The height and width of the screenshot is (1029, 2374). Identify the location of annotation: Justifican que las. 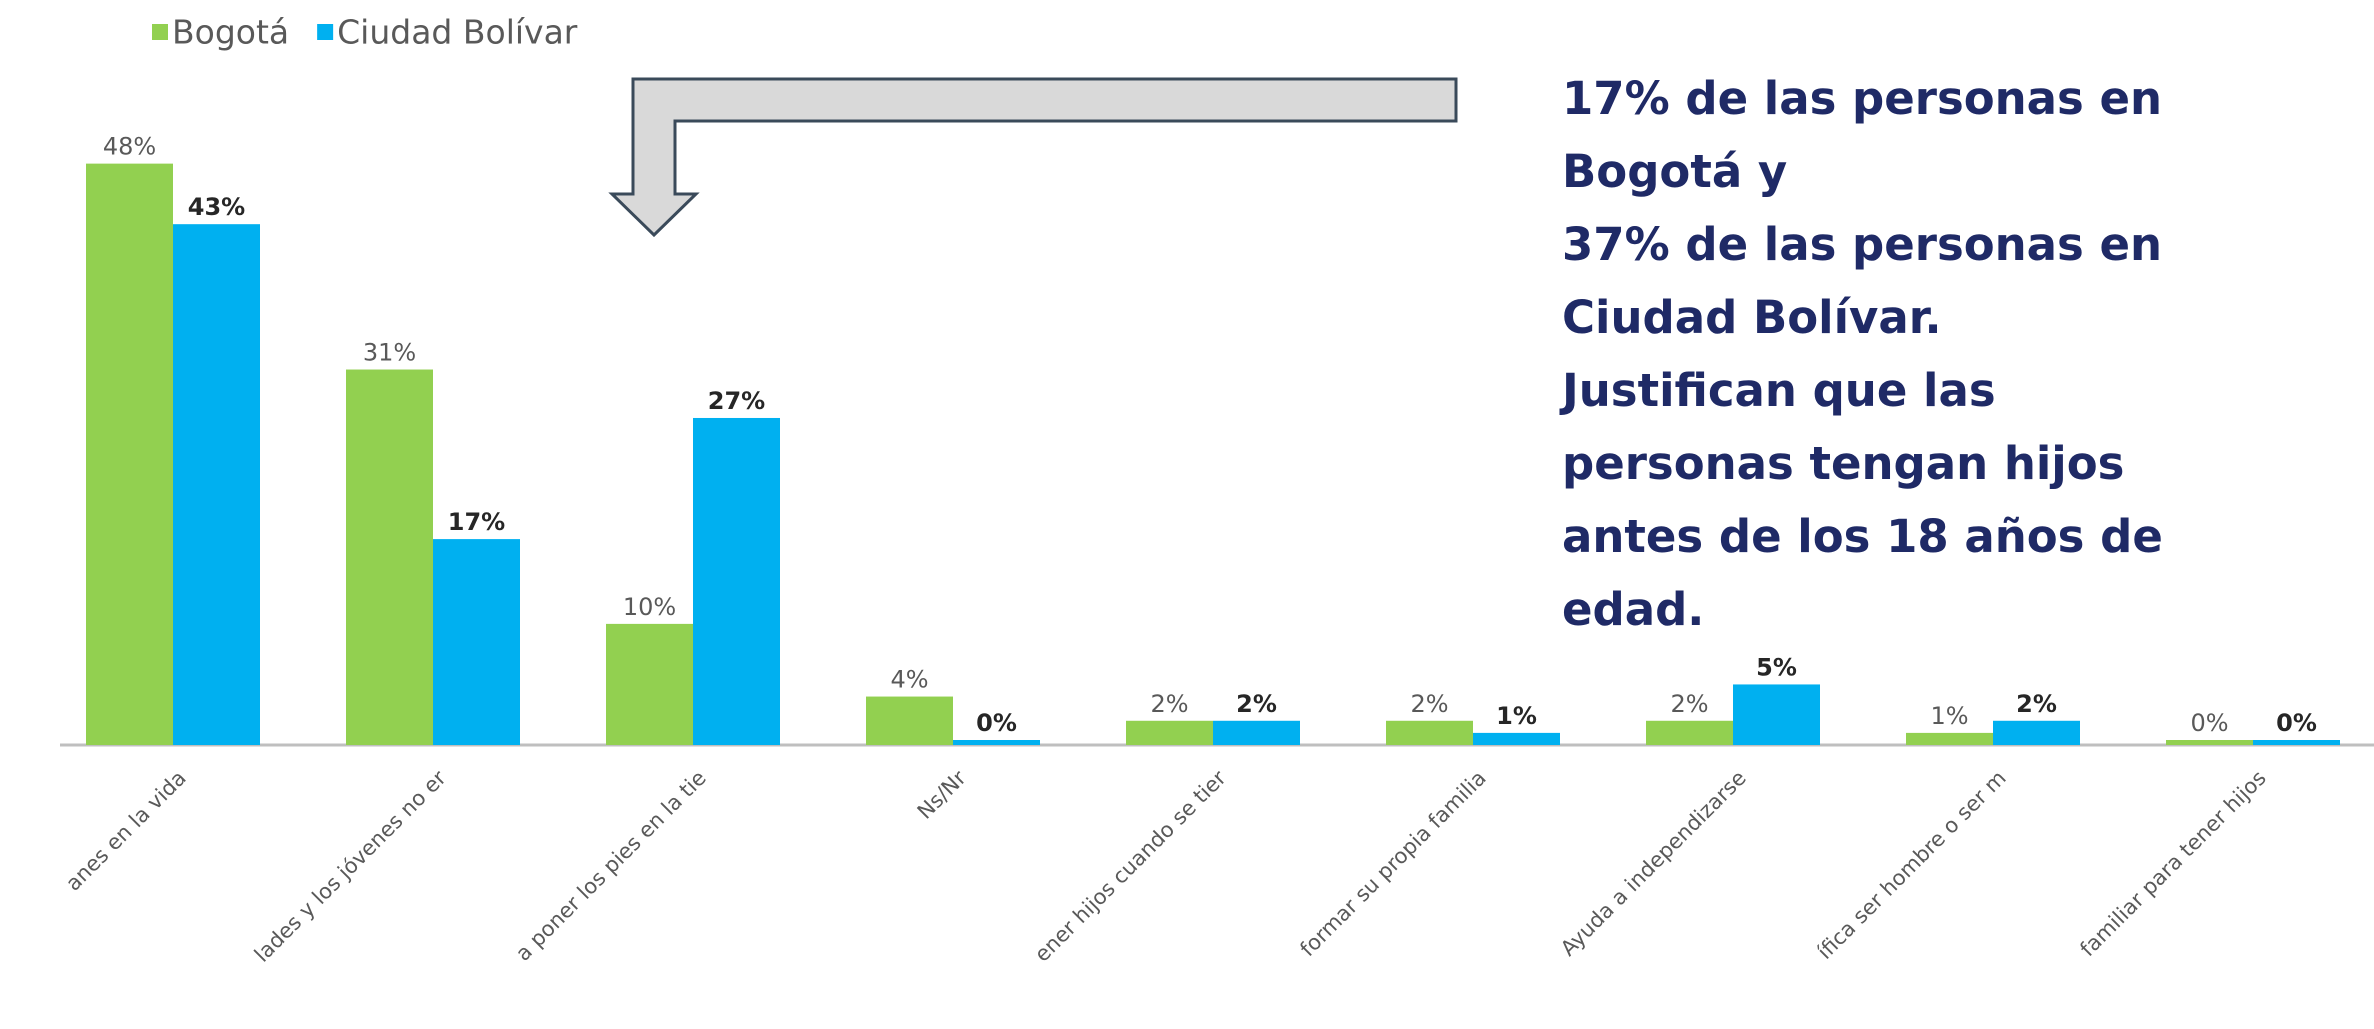
(1777, 390).